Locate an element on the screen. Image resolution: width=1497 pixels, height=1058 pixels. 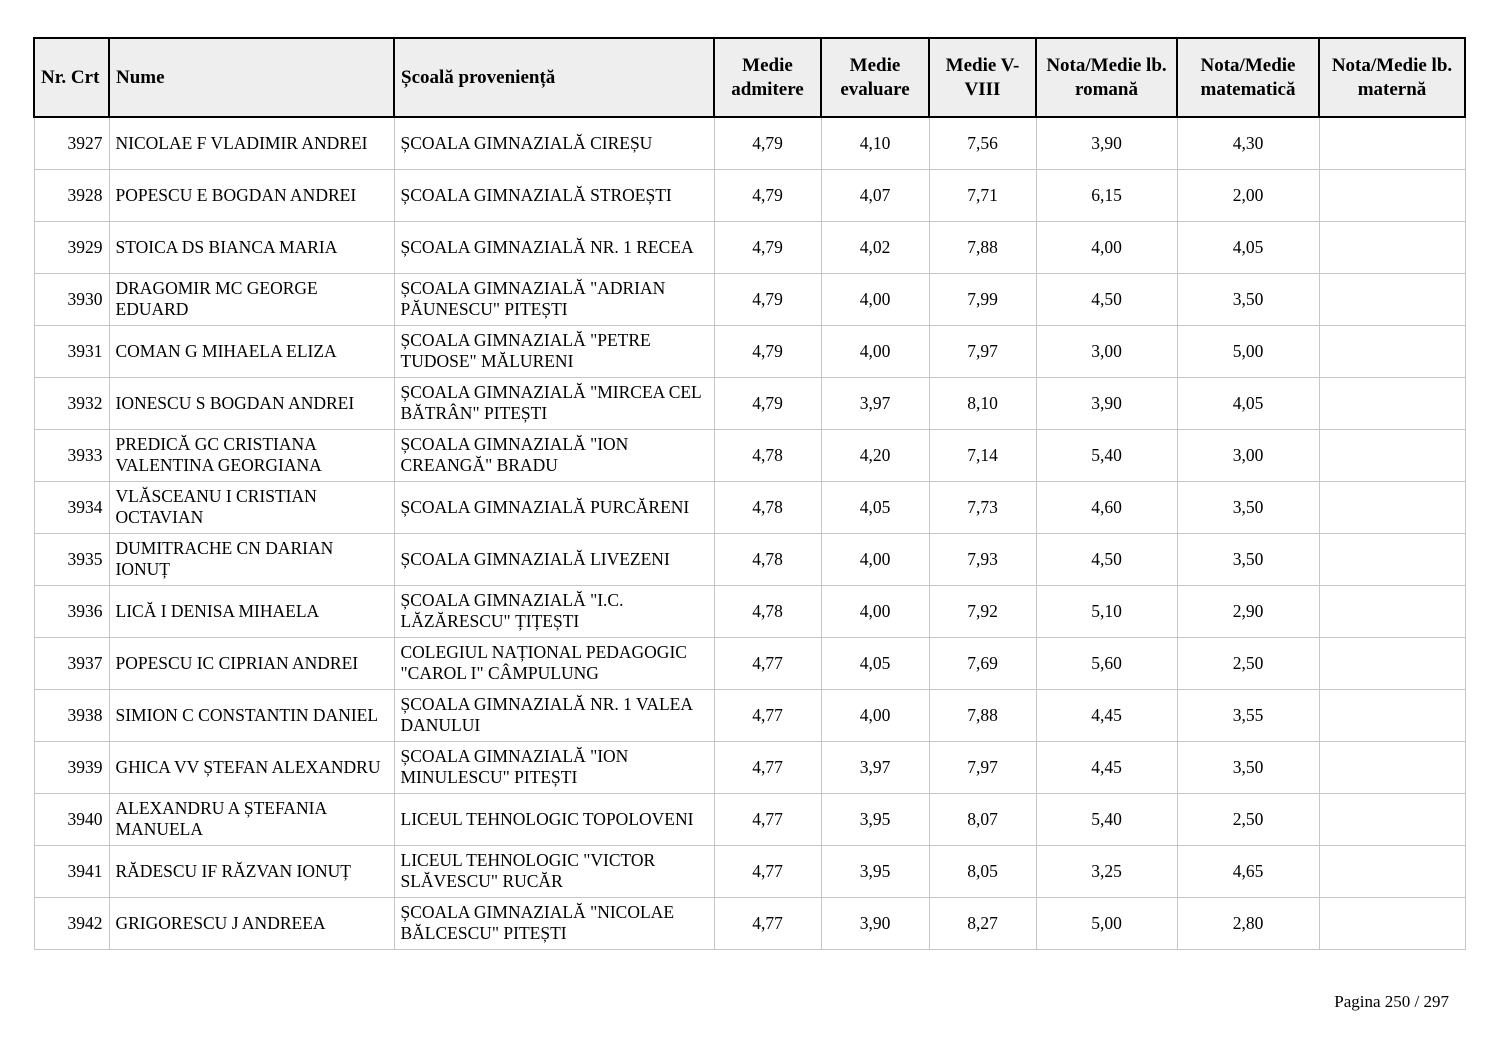
cell-medie-v-viii: 7,71 is located at coordinates (982, 195).